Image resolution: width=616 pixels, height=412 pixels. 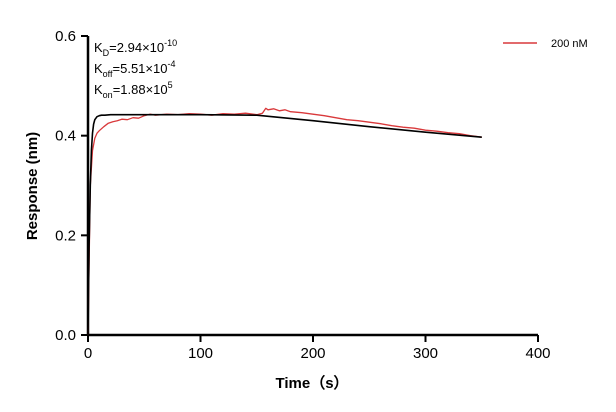 I want to click on legend-label-200nm: 200 nM, so click(x=569, y=44).